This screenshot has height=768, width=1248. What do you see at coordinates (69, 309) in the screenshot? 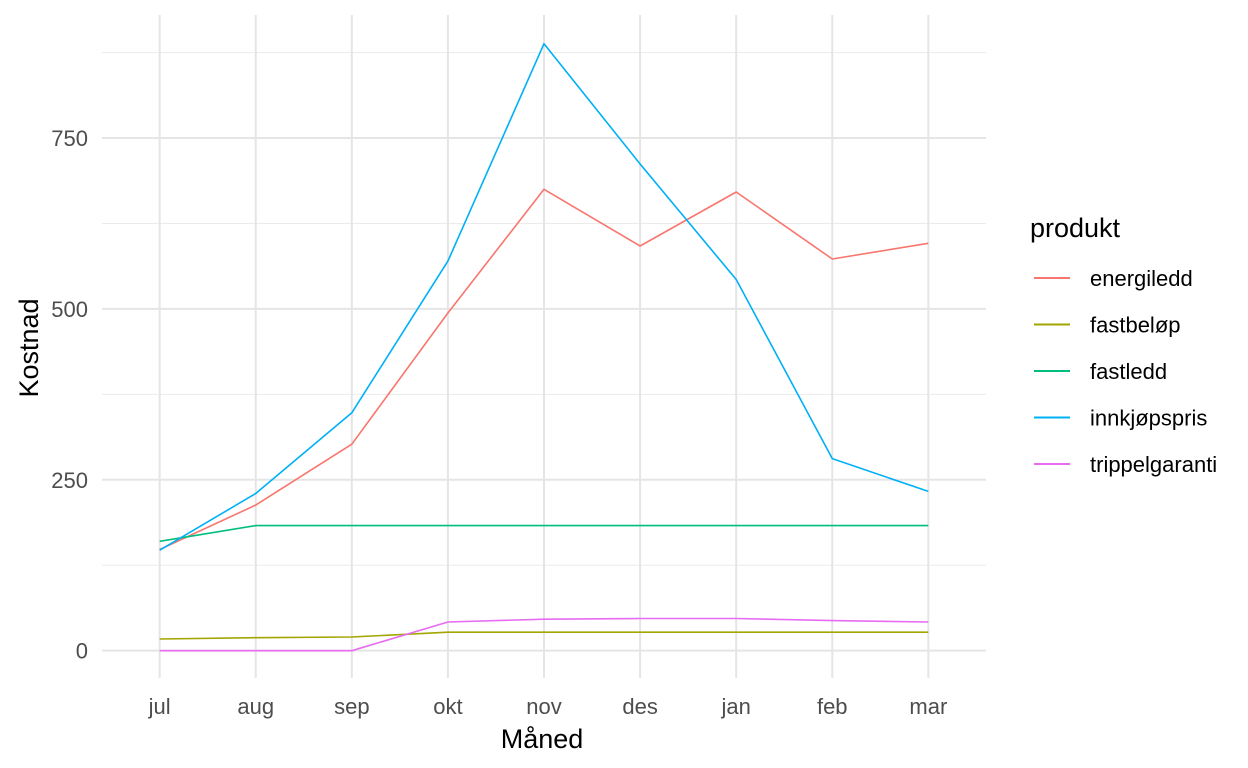
I see `y-tick-label: 500` at bounding box center [69, 309].